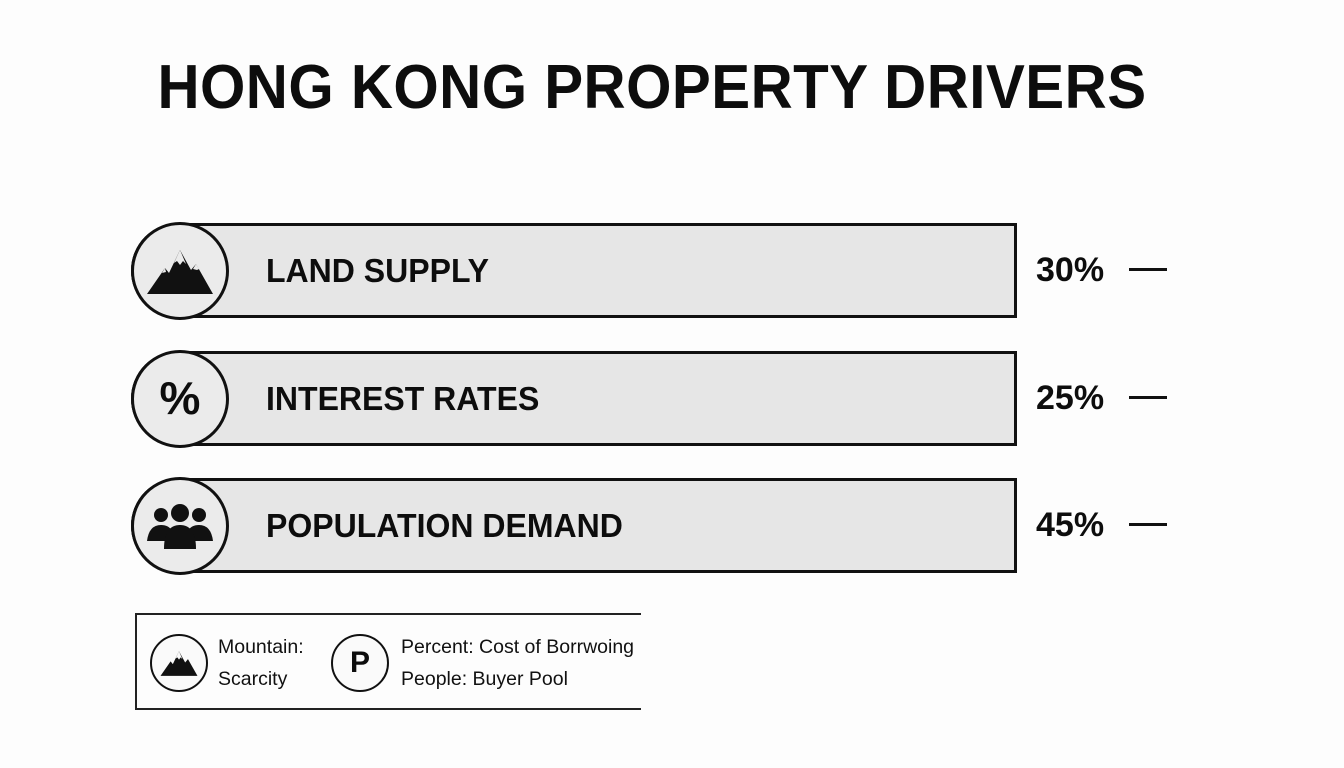 This screenshot has width=1344, height=768. Describe the element at coordinates (377, 270) in the screenshot. I see `driver-label: LAND SUPPLY` at that location.